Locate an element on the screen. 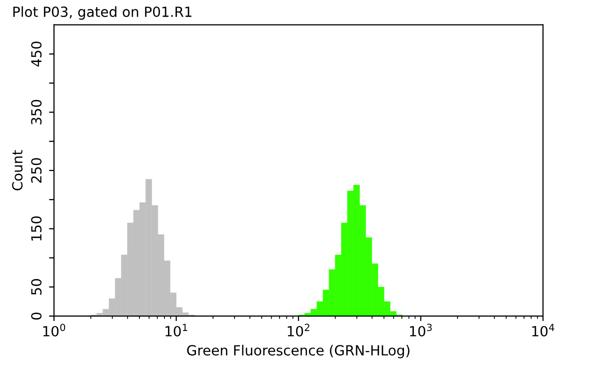  y-tick-label: 150 is located at coordinates (36, 228).